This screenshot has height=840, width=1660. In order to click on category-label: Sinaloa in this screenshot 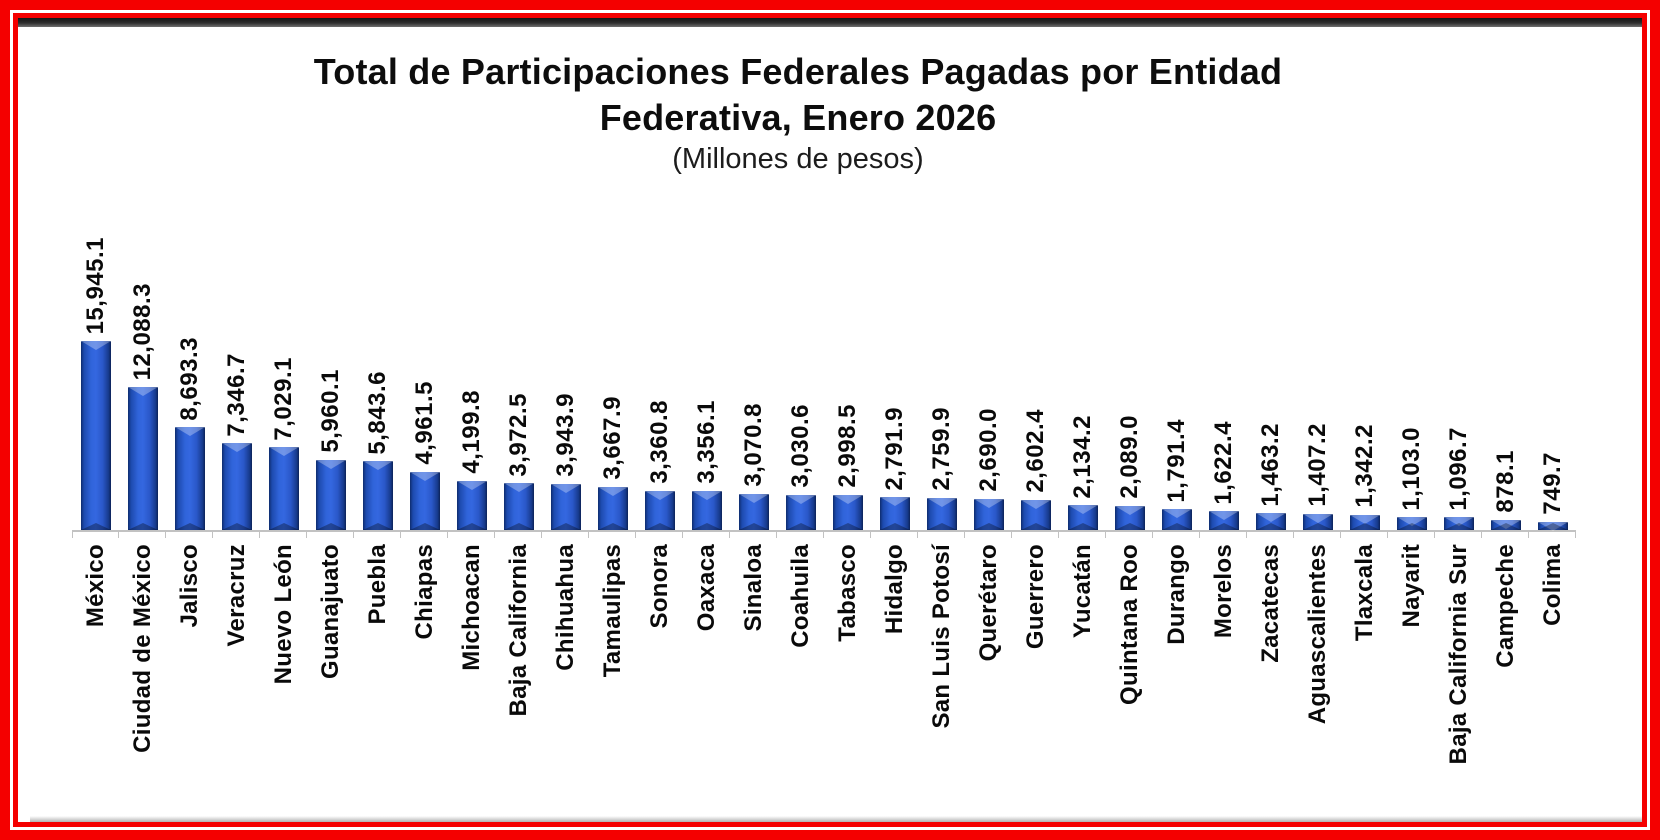, I will do `click(753, 588)`.